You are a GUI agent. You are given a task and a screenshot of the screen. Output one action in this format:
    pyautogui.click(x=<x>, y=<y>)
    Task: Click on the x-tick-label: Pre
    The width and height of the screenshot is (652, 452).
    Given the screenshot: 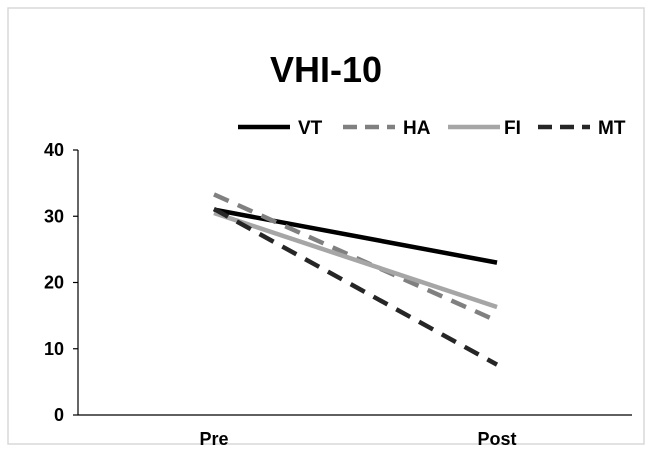 What is the action you would take?
    pyautogui.click(x=213, y=439)
    